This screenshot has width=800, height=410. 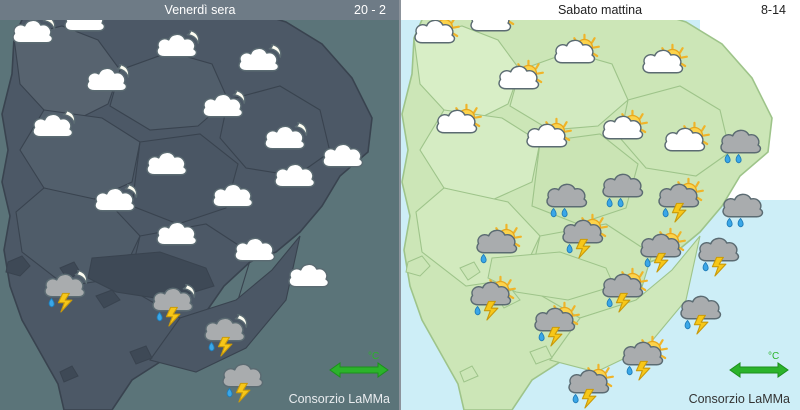 I want to click on sun-rain-icon, so click(x=498, y=245).